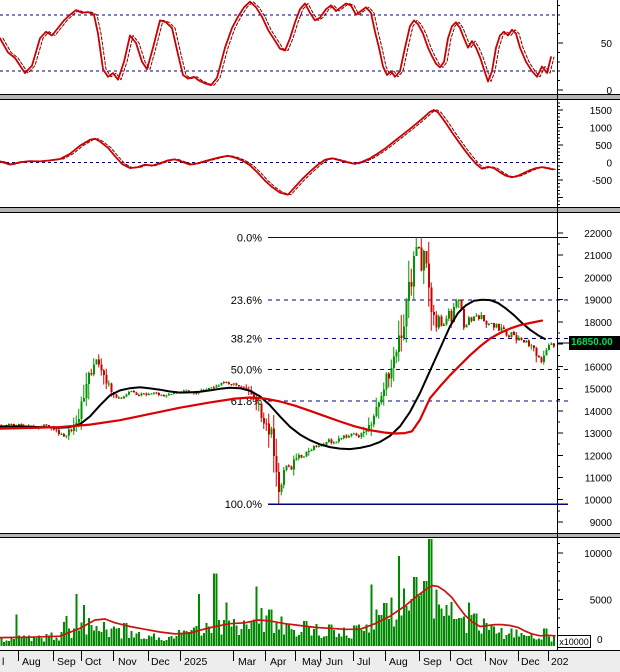  Describe the element at coordinates (598, 434) in the screenshot. I see `price-tick-label: 13000` at that location.